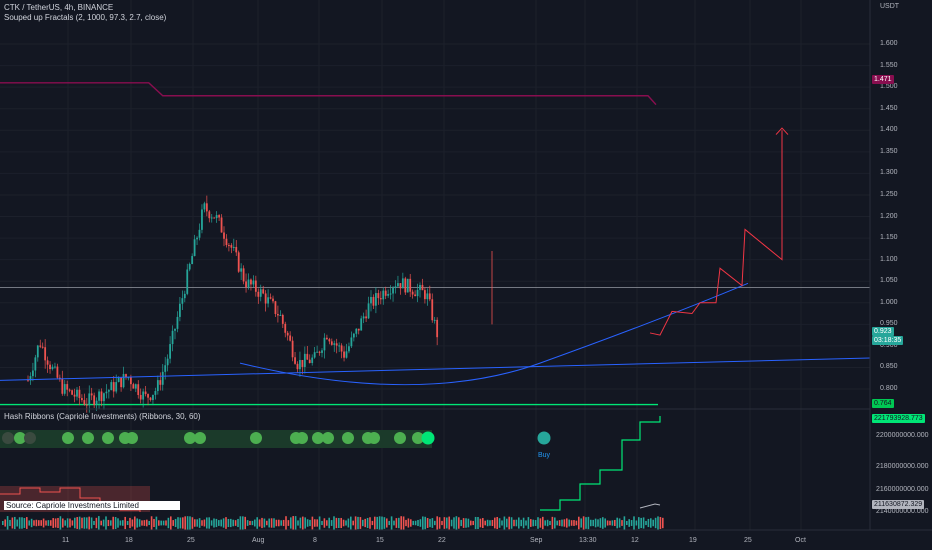 Image resolution: width=932 pixels, height=550 pixels. What do you see at coordinates (902, 466) in the screenshot?
I see `hash-tick-label: 2180000000.000` at bounding box center [902, 466].